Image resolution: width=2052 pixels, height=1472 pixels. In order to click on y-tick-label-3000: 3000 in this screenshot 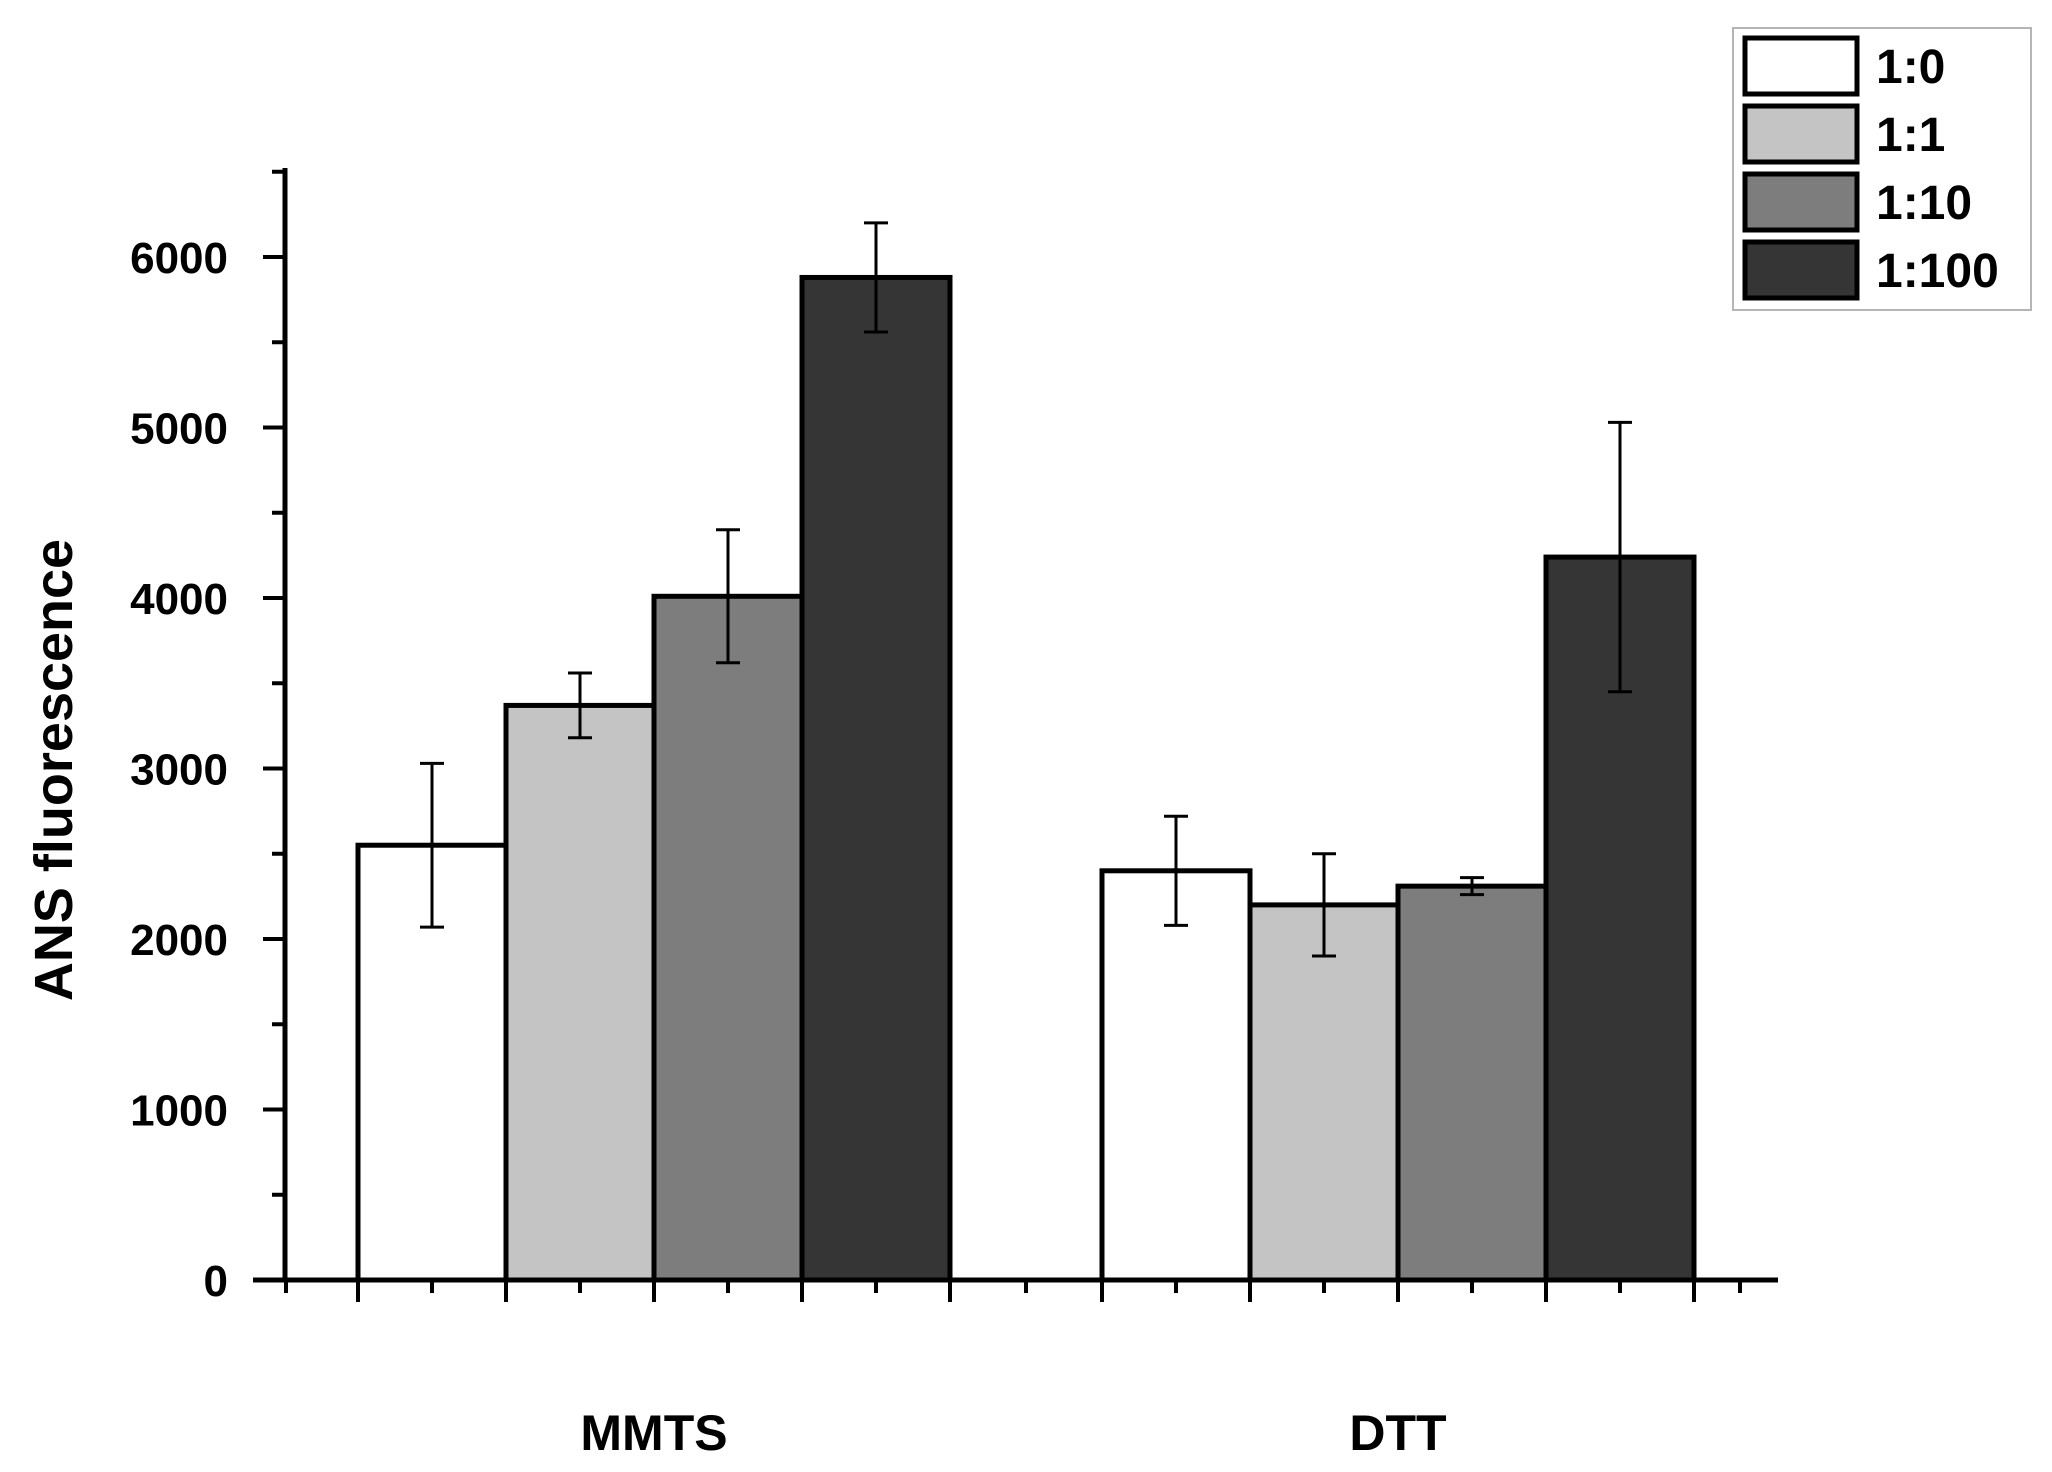, I will do `click(179, 770)`.